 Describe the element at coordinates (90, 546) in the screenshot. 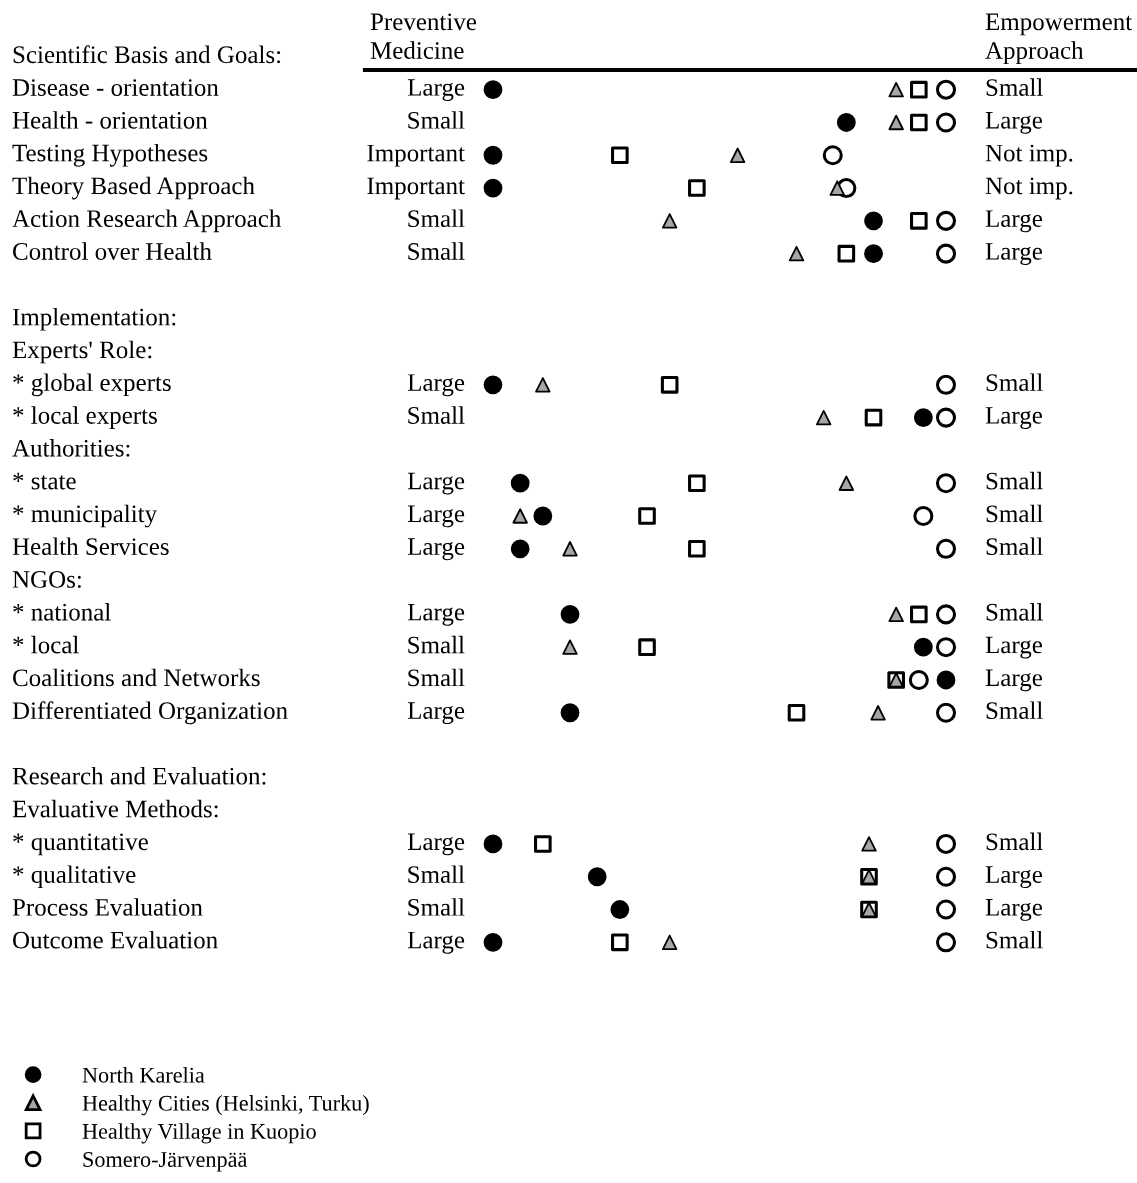

I see `y-tick-label: Health Services` at that location.